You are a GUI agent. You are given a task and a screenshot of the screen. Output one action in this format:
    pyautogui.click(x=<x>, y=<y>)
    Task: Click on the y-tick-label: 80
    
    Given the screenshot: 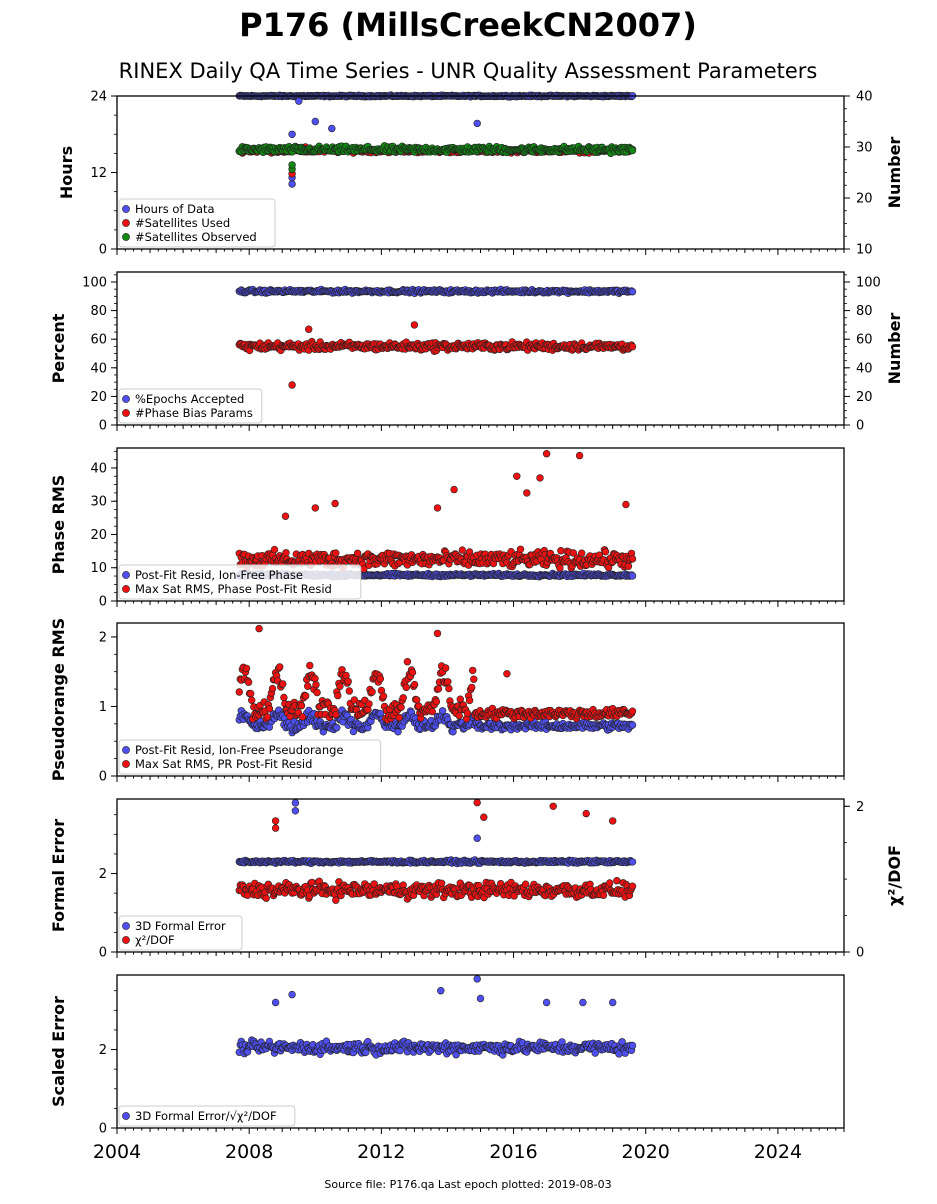 What is the action you would take?
    pyautogui.click(x=98, y=311)
    